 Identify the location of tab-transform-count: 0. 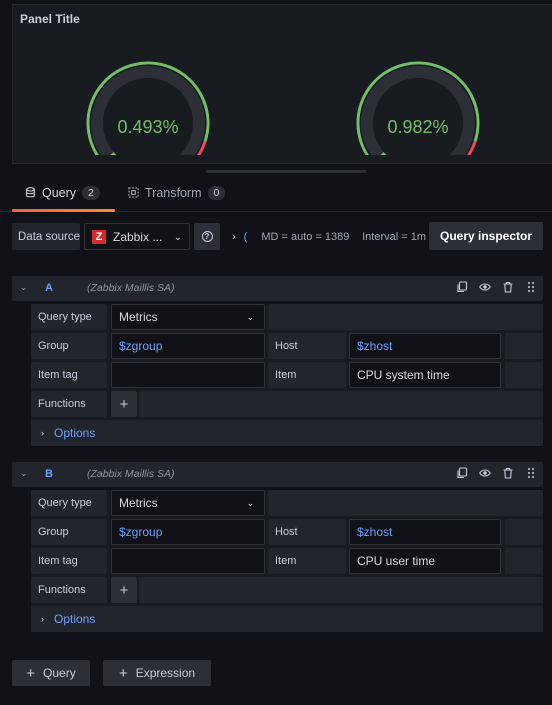
(216, 192).